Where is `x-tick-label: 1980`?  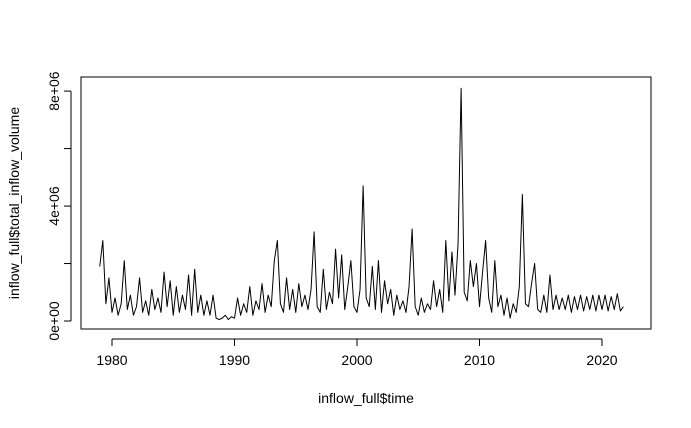
x-tick-label: 1980 is located at coordinates (111, 360).